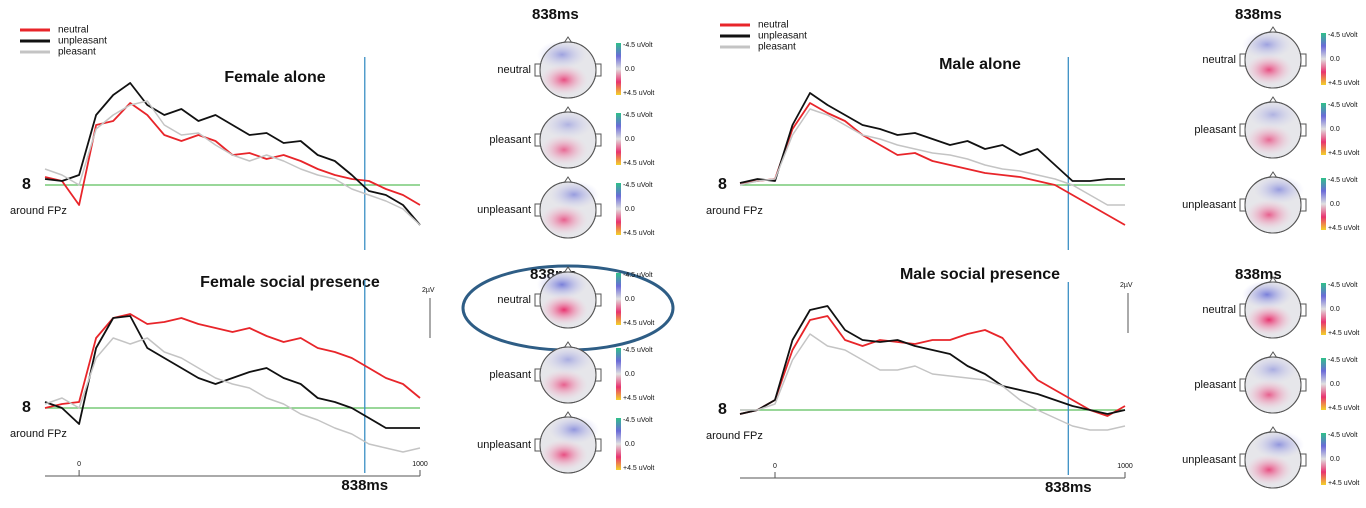  I want to click on legend-label: unpleasant, so click(782, 36).